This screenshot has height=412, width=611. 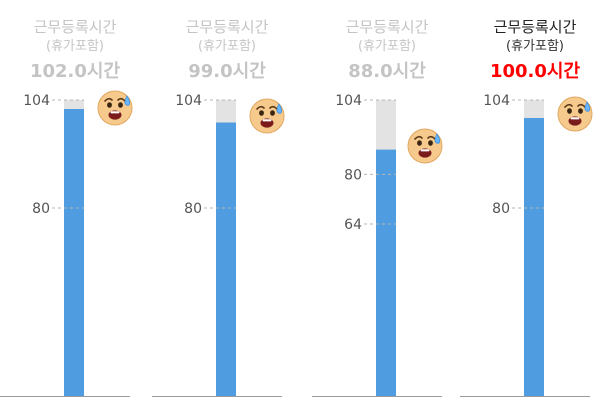 What do you see at coordinates (353, 225) in the screenshot?
I see `tick-label: 64` at bounding box center [353, 225].